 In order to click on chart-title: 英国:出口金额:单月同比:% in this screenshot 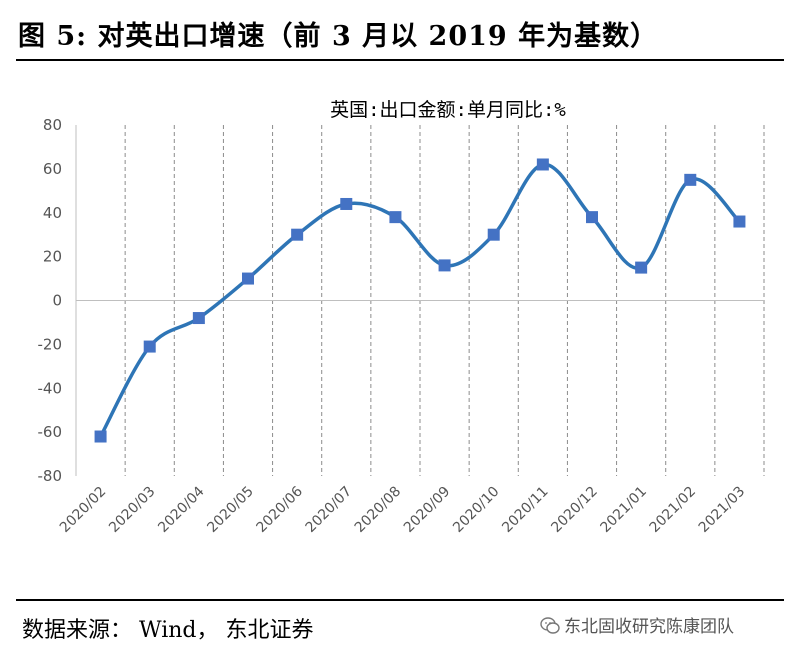, I will do `click(448, 110)`.